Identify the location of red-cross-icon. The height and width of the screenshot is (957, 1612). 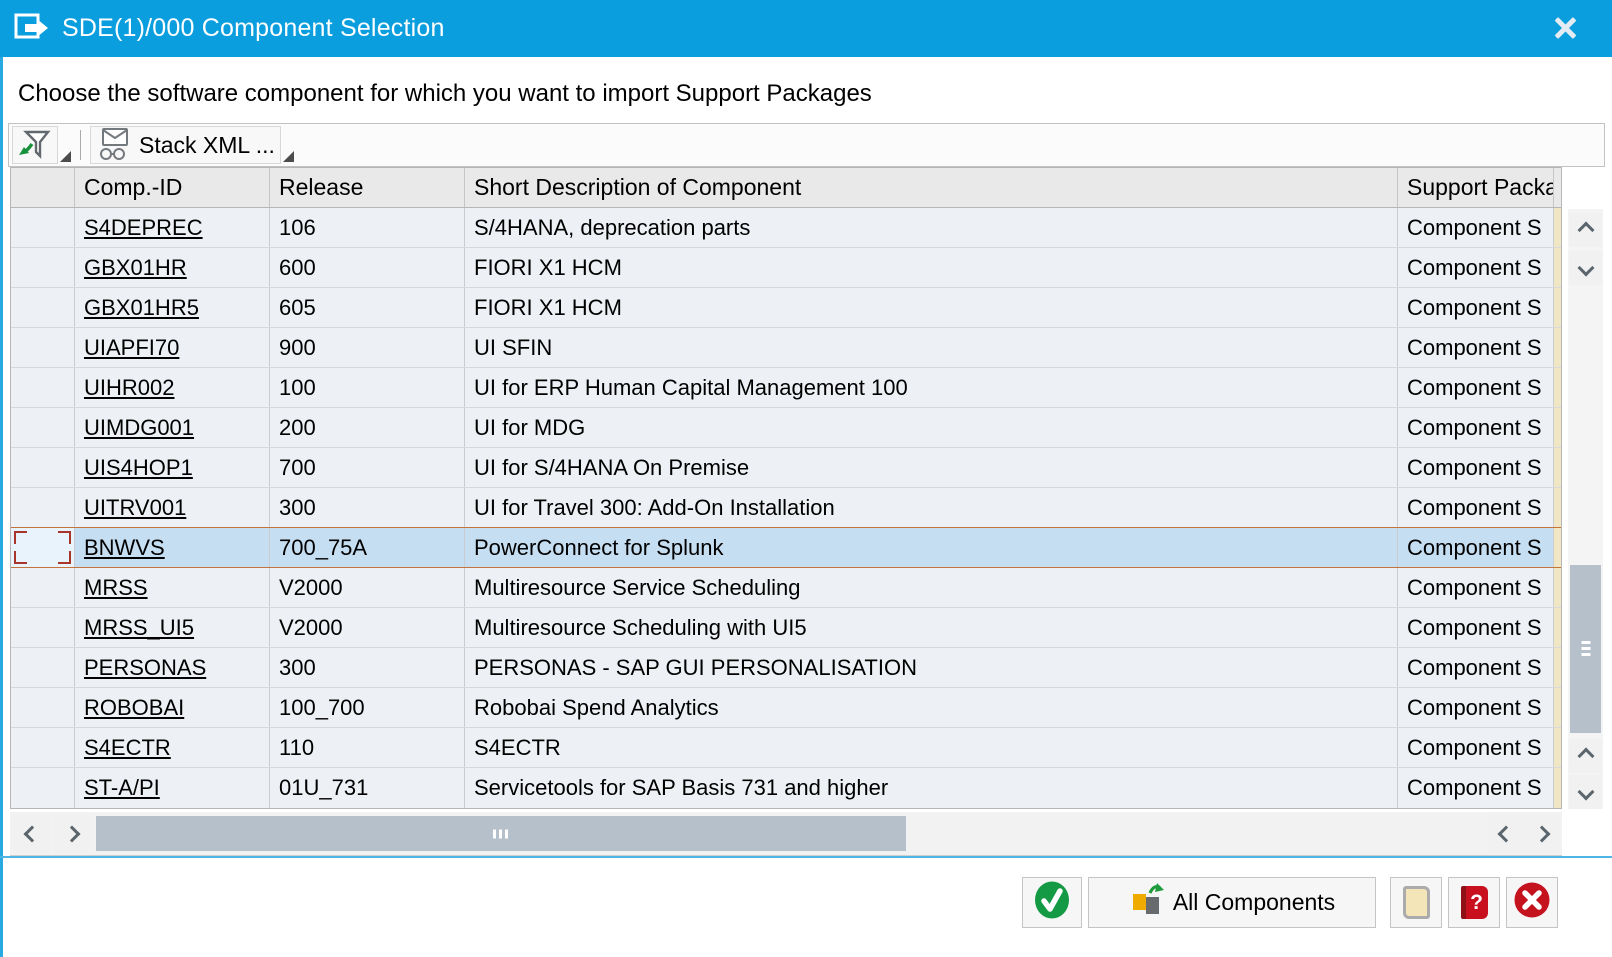
(1532, 902).